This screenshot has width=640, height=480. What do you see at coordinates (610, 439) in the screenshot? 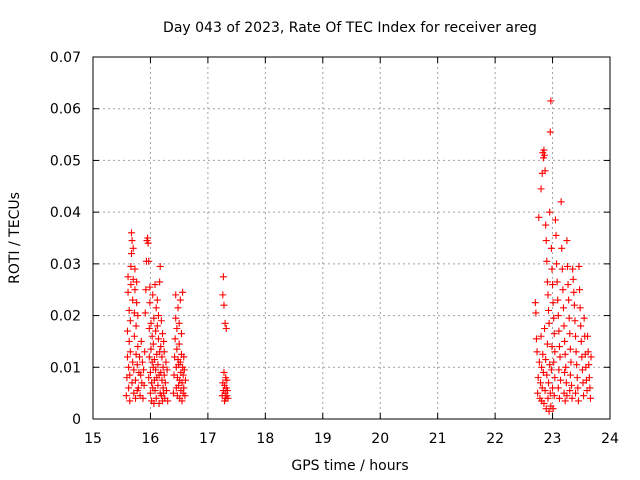
I see `x-tick-label: 24` at bounding box center [610, 439].